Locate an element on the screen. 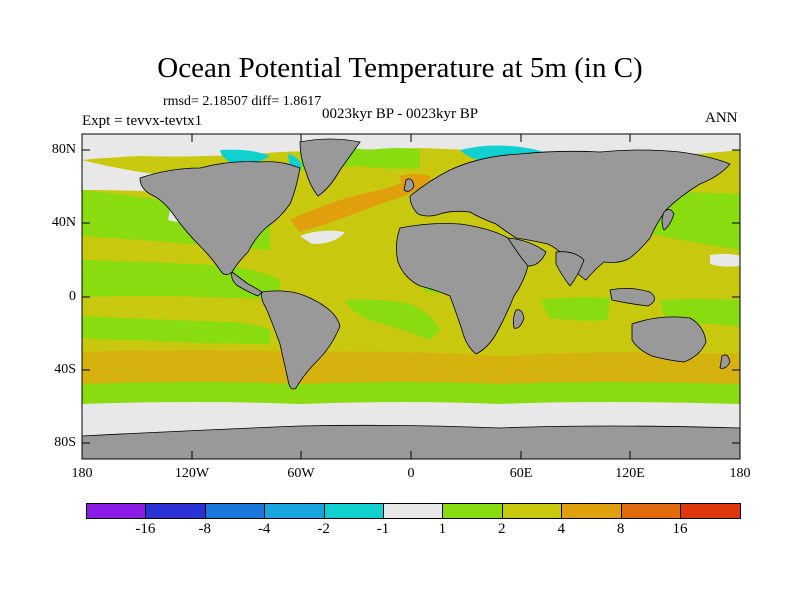  lon-label-60w: 60W is located at coordinates (301, 473).